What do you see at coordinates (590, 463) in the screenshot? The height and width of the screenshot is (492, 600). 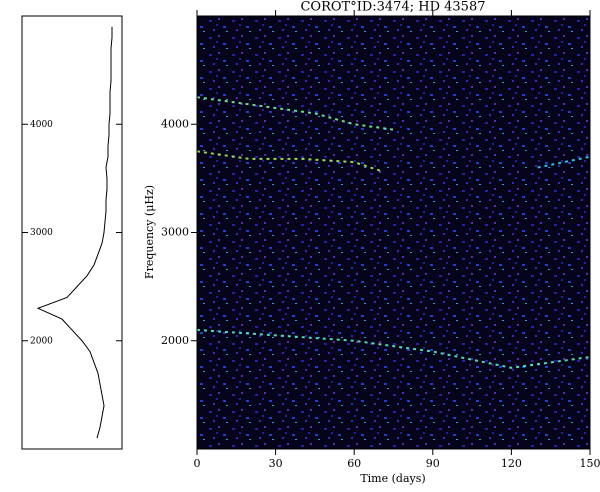 I see `x-tick-label: 150` at bounding box center [590, 463].